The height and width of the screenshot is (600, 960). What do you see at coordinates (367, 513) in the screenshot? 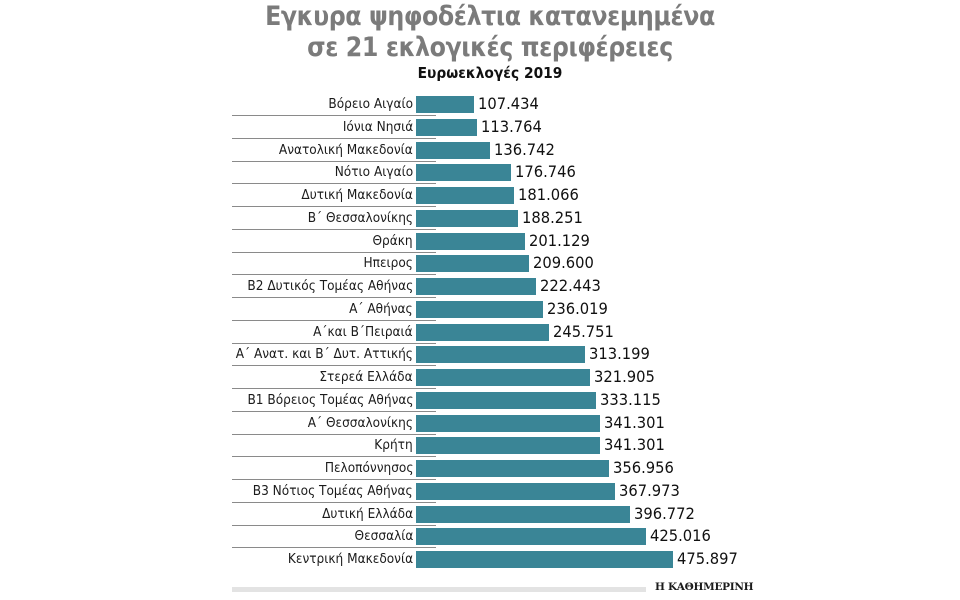
I see `category-label: Δυτική Ελλάδα` at bounding box center [367, 513].